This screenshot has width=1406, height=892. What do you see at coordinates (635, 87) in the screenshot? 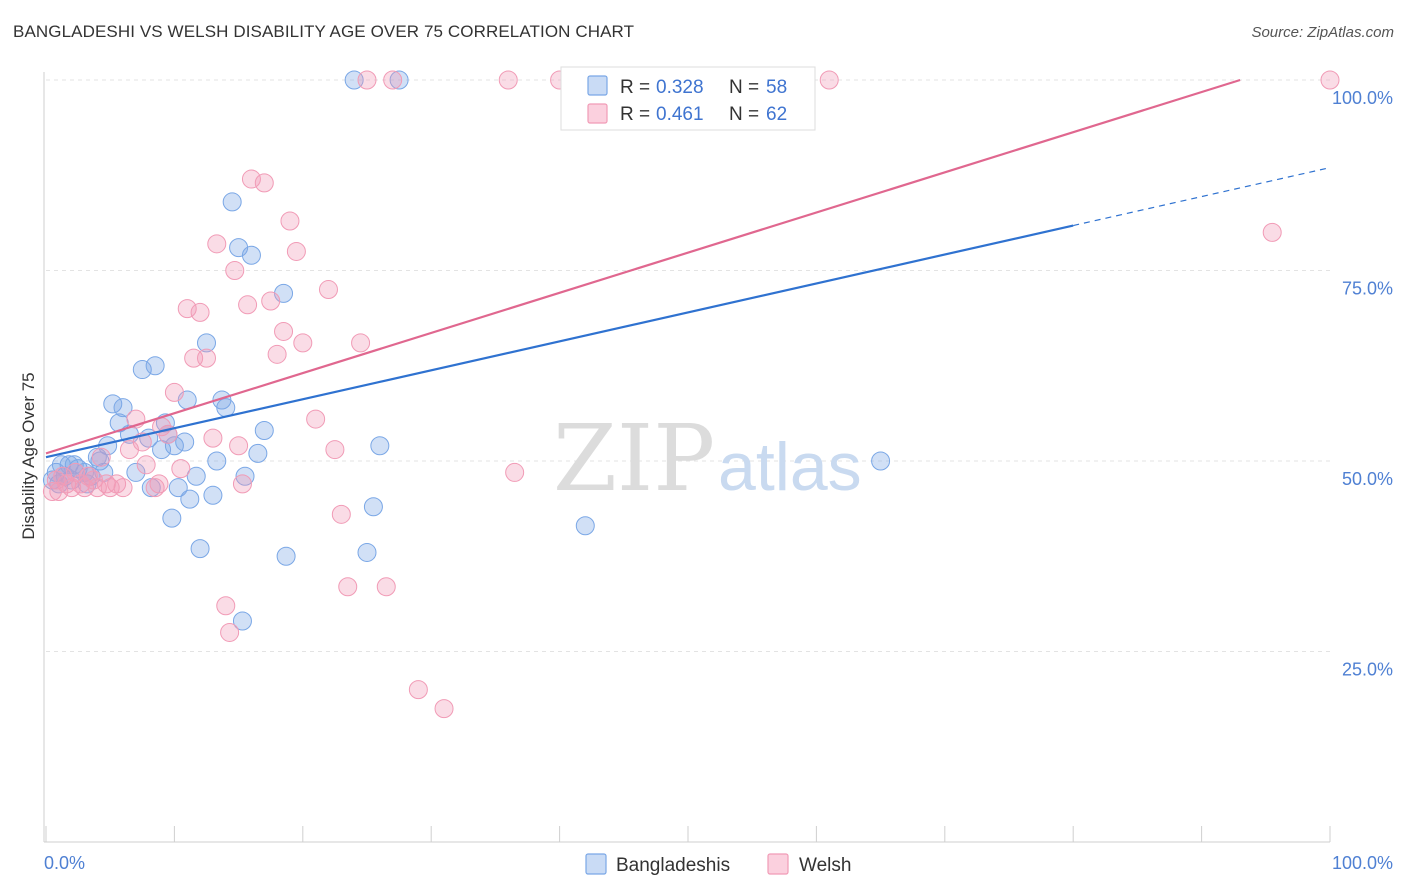
I see `legend-r-label-1: R =` at bounding box center [635, 87].